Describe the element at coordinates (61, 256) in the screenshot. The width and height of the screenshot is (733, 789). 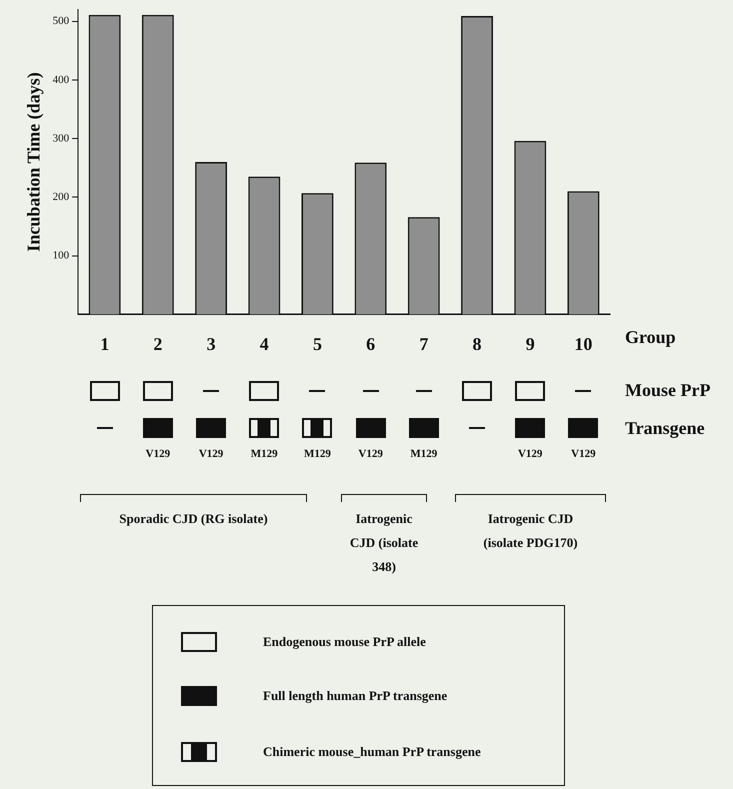
I see `y-tick-label: 100` at that location.